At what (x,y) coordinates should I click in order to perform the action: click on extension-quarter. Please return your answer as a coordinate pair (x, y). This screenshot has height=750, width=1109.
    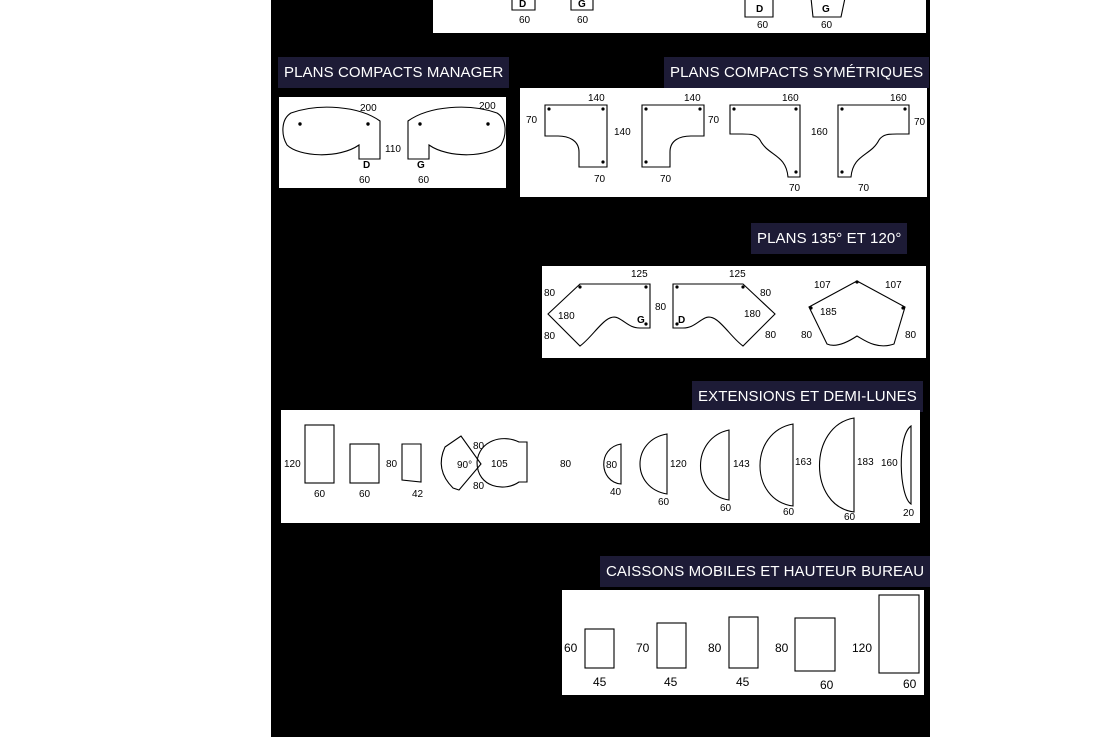
    Looking at the image, I should click on (461, 463).